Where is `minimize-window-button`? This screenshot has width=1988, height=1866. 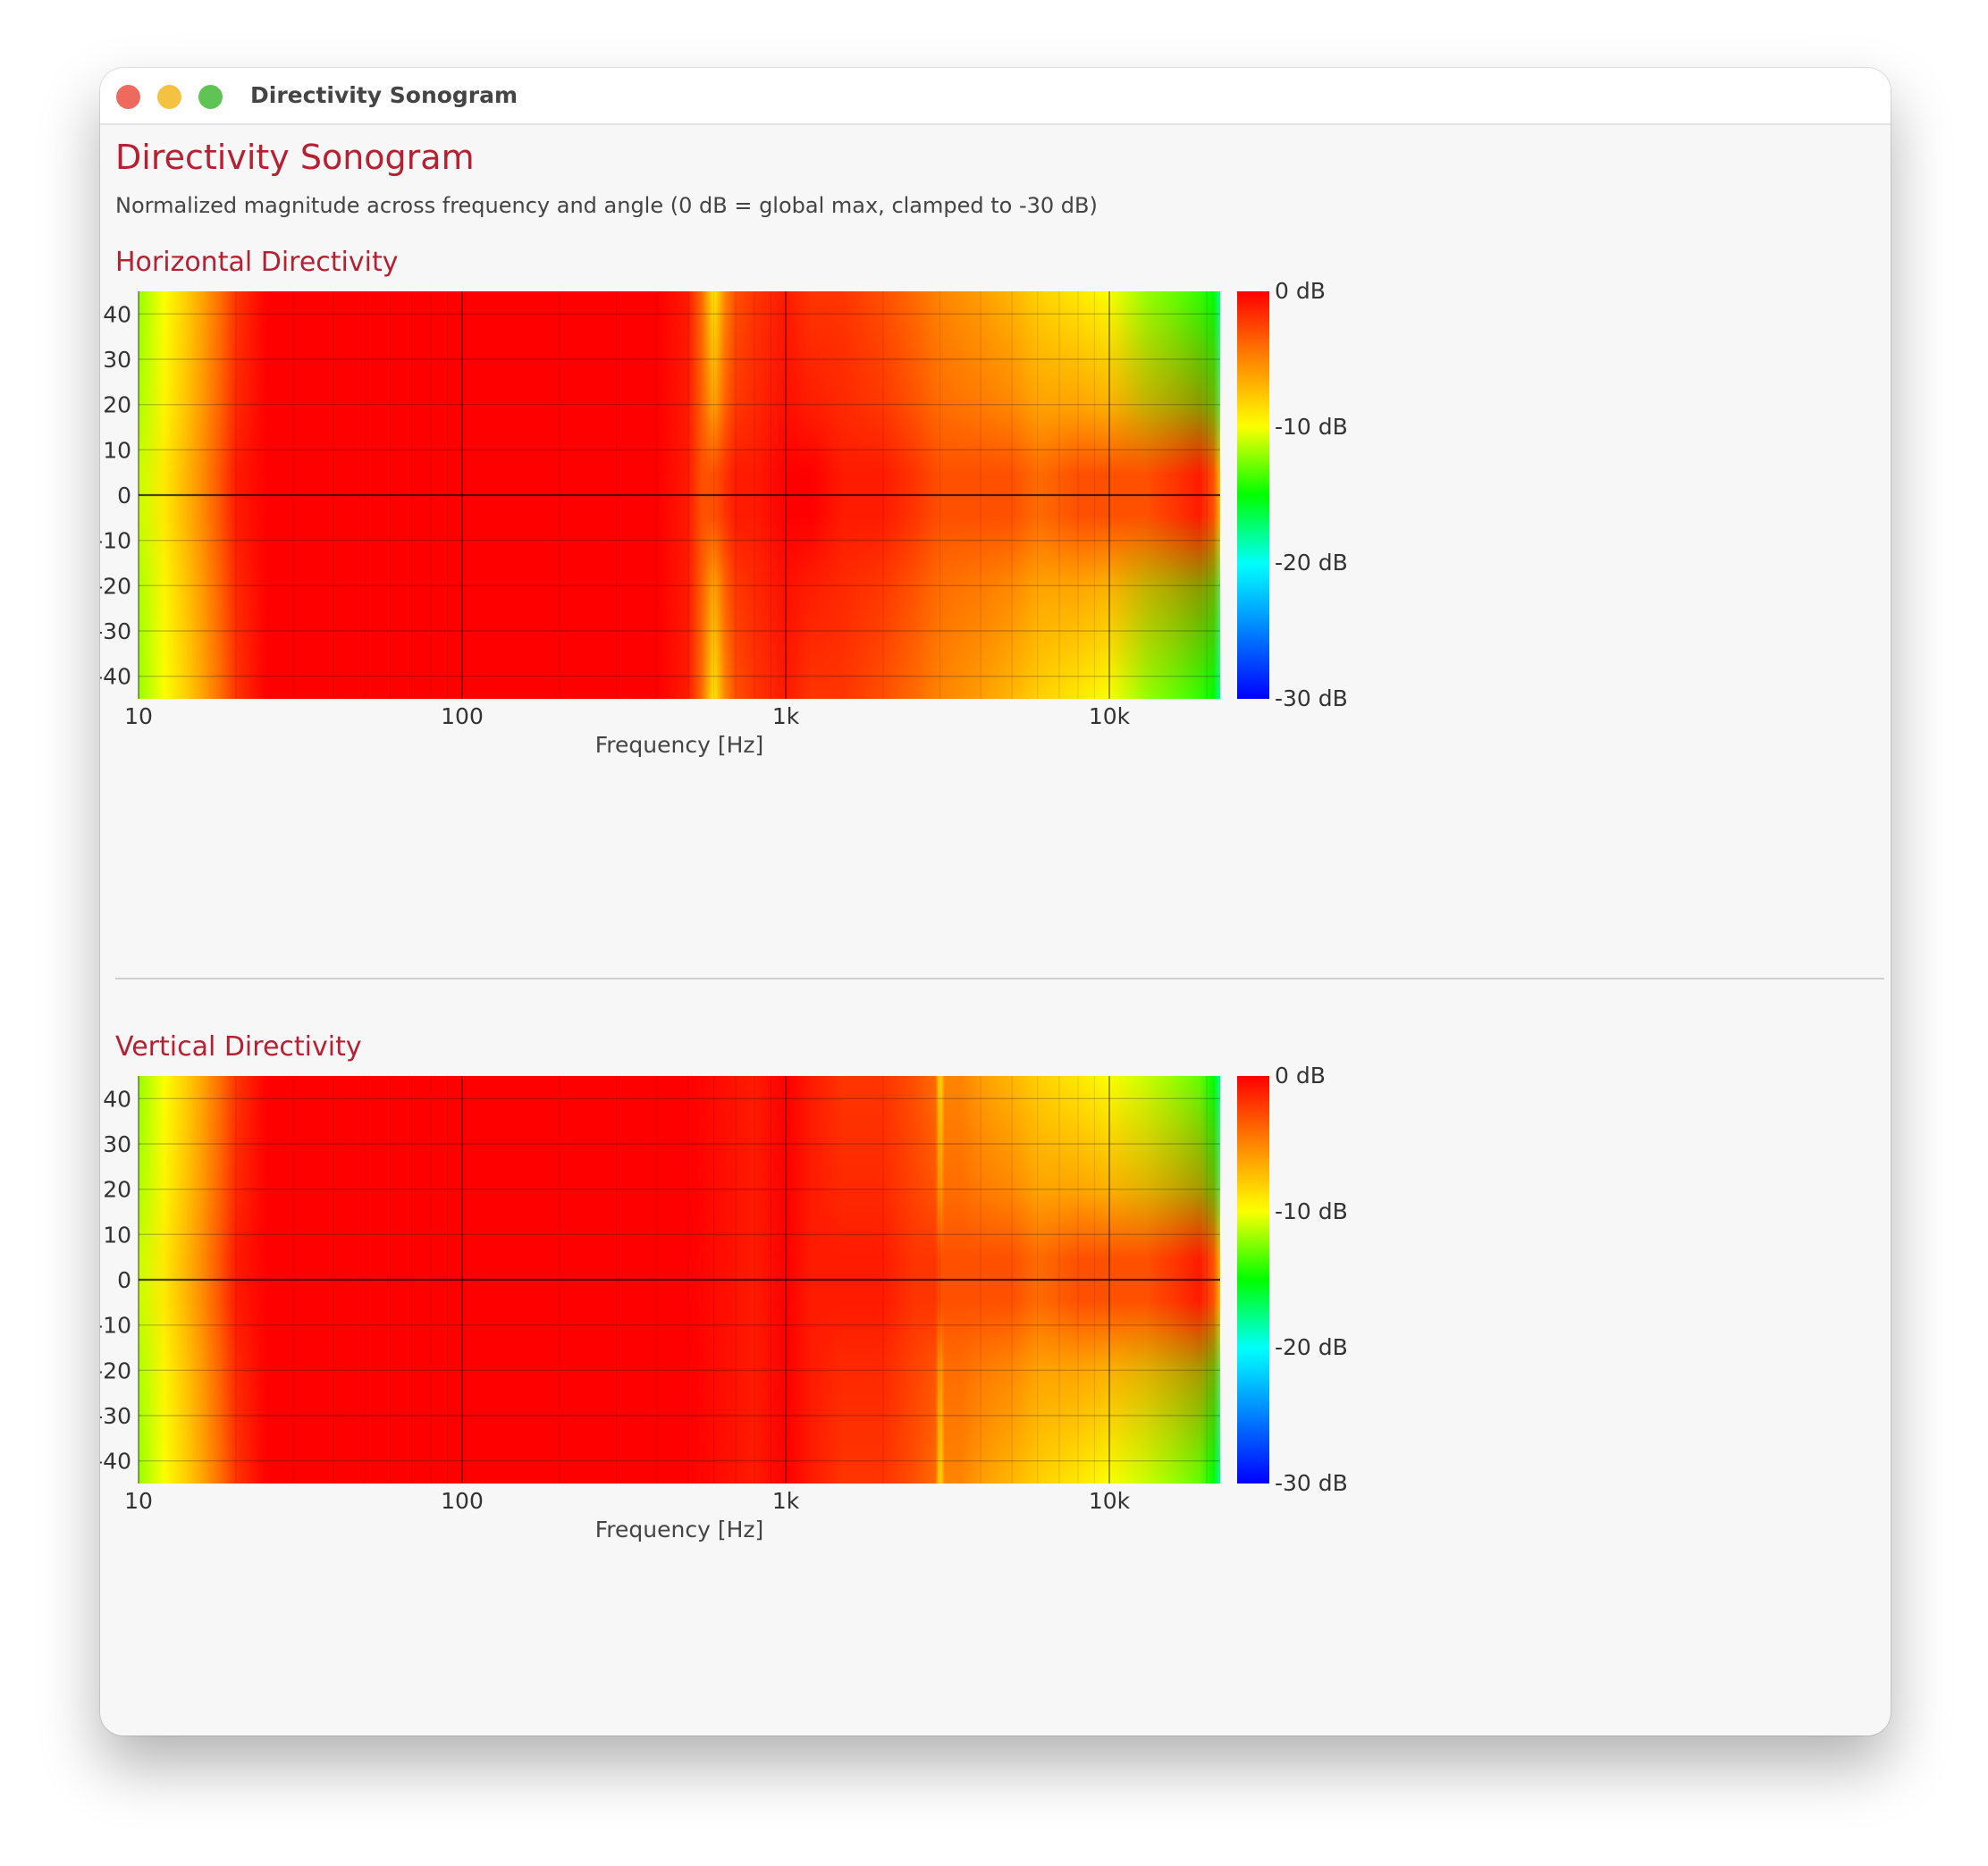 minimize-window-button is located at coordinates (169, 97).